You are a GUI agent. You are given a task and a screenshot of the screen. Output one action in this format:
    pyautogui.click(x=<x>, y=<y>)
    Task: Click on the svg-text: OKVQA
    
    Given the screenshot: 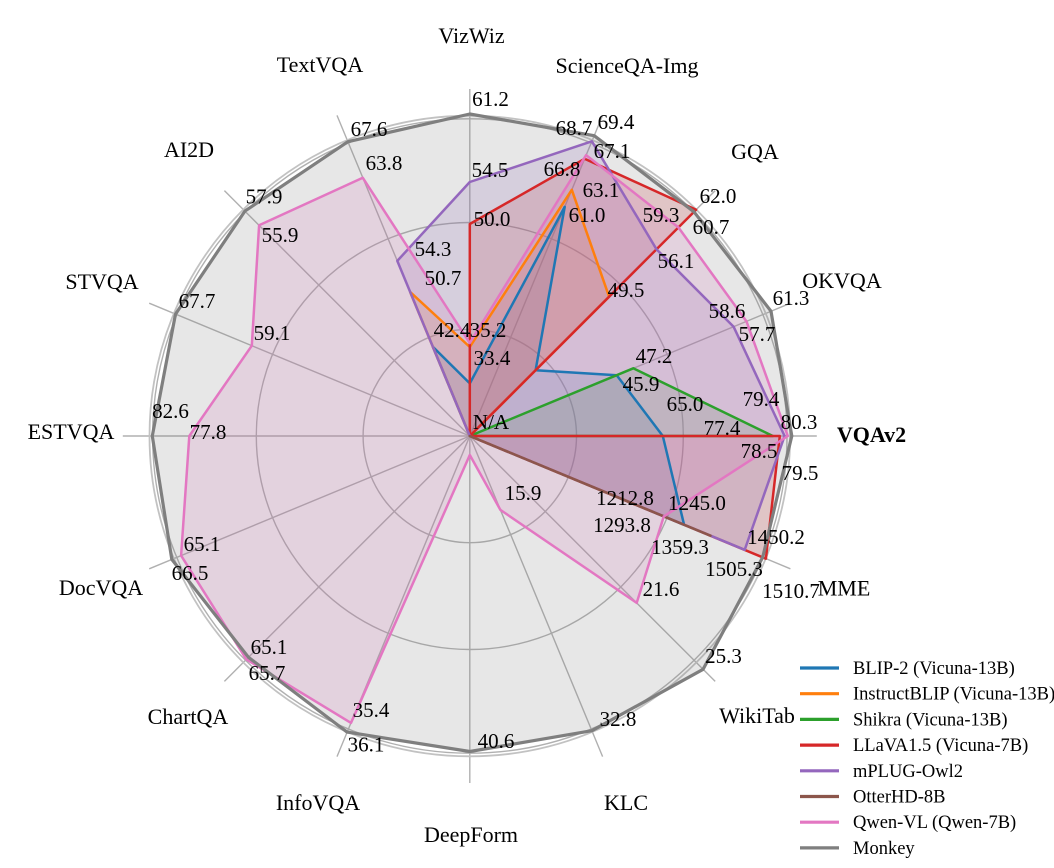 What is the action you would take?
    pyautogui.click(x=842, y=280)
    